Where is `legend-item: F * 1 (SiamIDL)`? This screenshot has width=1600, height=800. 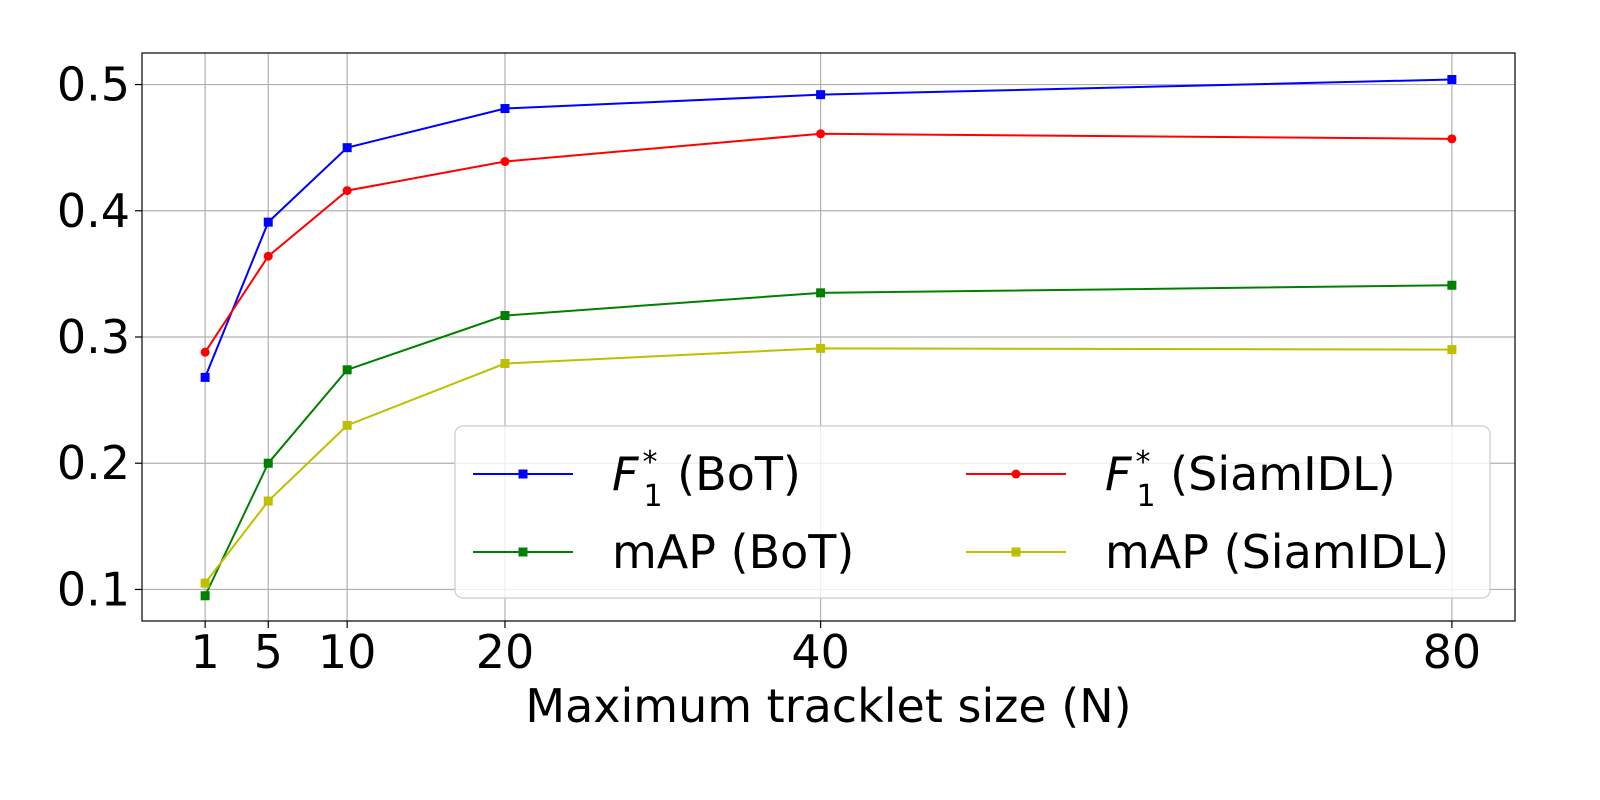
legend-item: F * 1 (SiamIDL) is located at coordinates (1181, 479).